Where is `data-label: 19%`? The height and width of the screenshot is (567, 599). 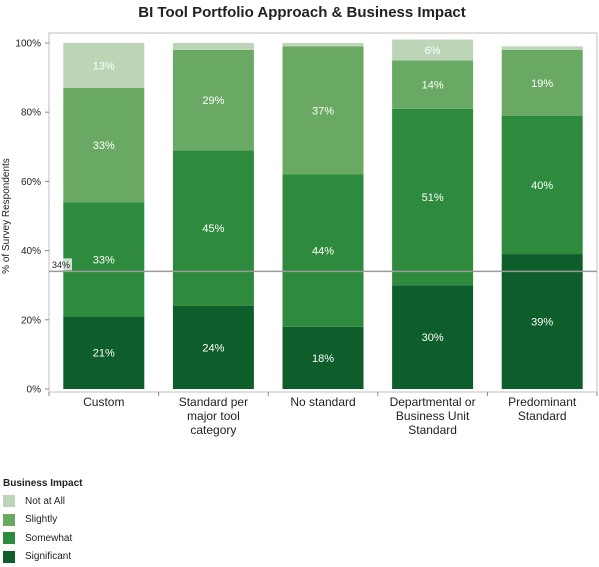 data-label: 19% is located at coordinates (542, 84).